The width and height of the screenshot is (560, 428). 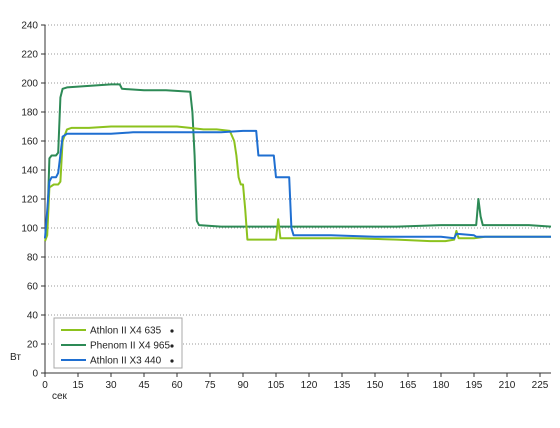 I want to click on x-tick-label: 195, so click(x=474, y=385).